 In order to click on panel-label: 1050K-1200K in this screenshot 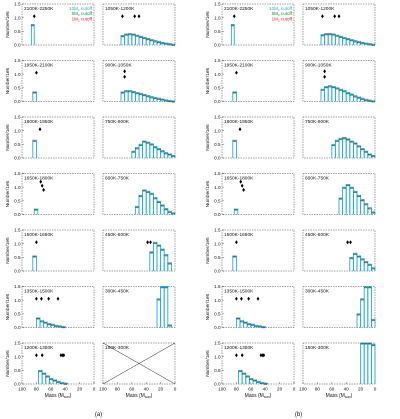, I will do `click(120, 9)`.